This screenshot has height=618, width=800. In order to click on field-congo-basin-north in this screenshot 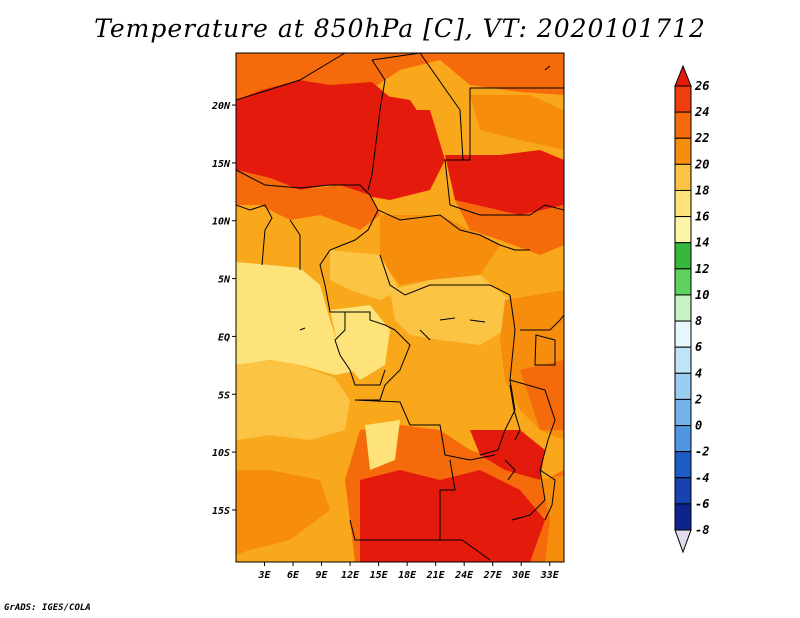, I will do `click(450, 310)`.